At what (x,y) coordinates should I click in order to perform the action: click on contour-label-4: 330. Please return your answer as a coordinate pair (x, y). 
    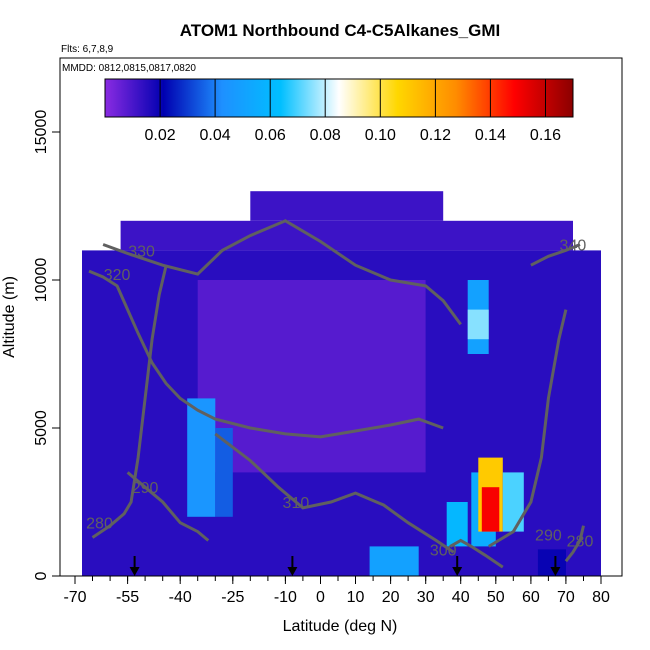
    Looking at the image, I should click on (141, 251).